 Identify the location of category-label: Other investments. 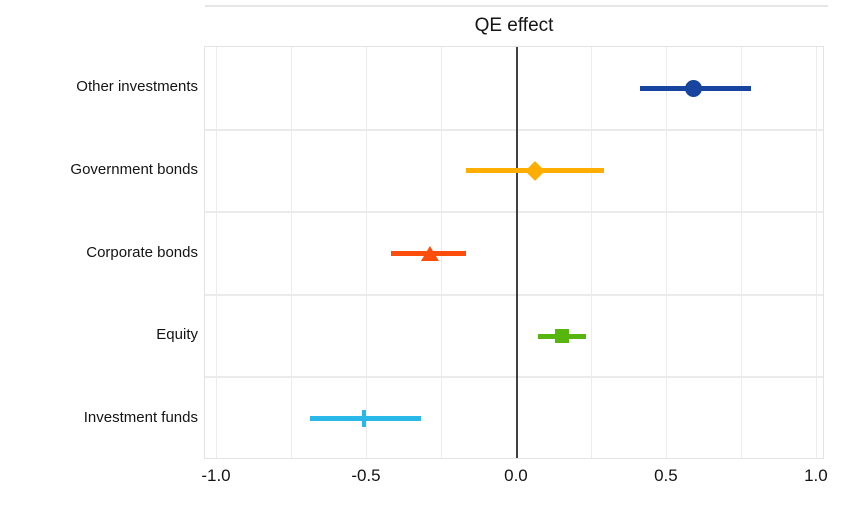
(137, 87).